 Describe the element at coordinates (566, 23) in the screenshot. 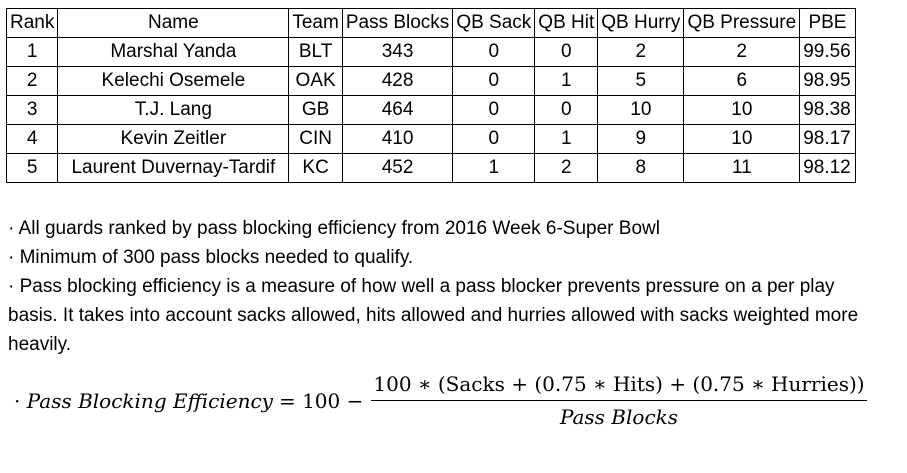

I see `header-qb-hit: QB Hit` at that location.